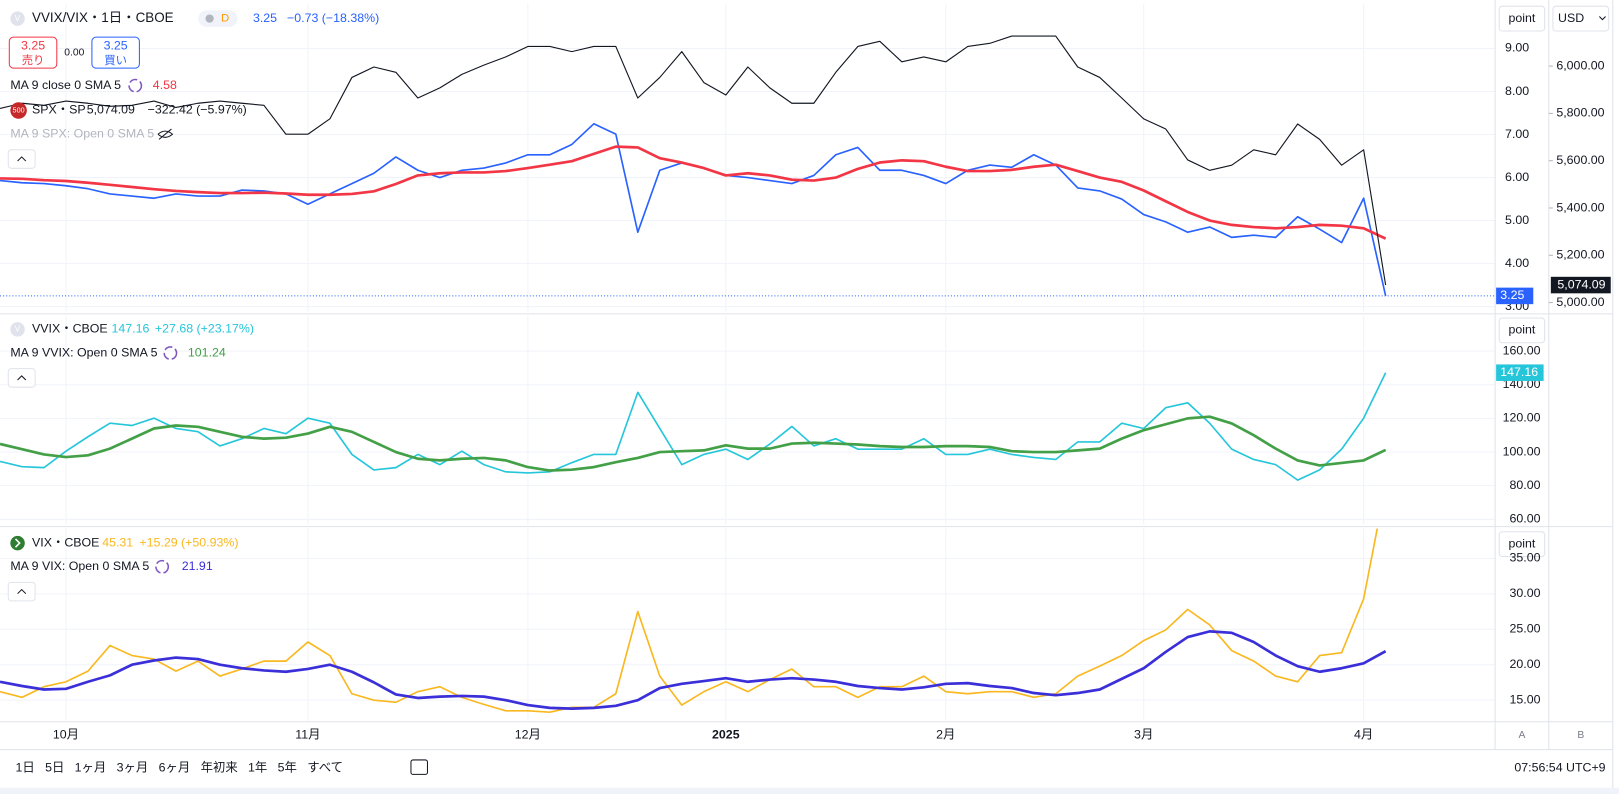  Describe the element at coordinates (207, 352) in the screenshot. I see `indicator-value: 101.24` at that location.